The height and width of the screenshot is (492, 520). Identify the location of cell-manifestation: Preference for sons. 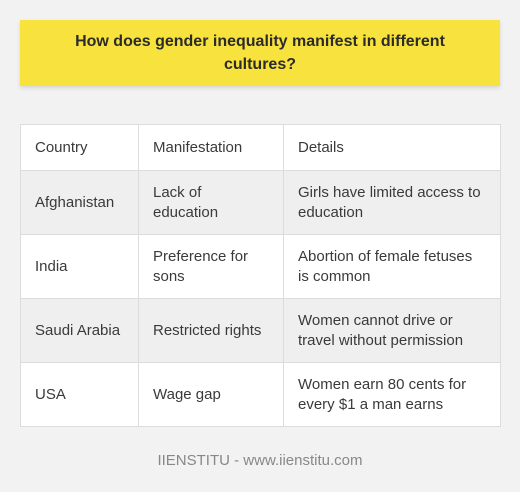
(211, 266).